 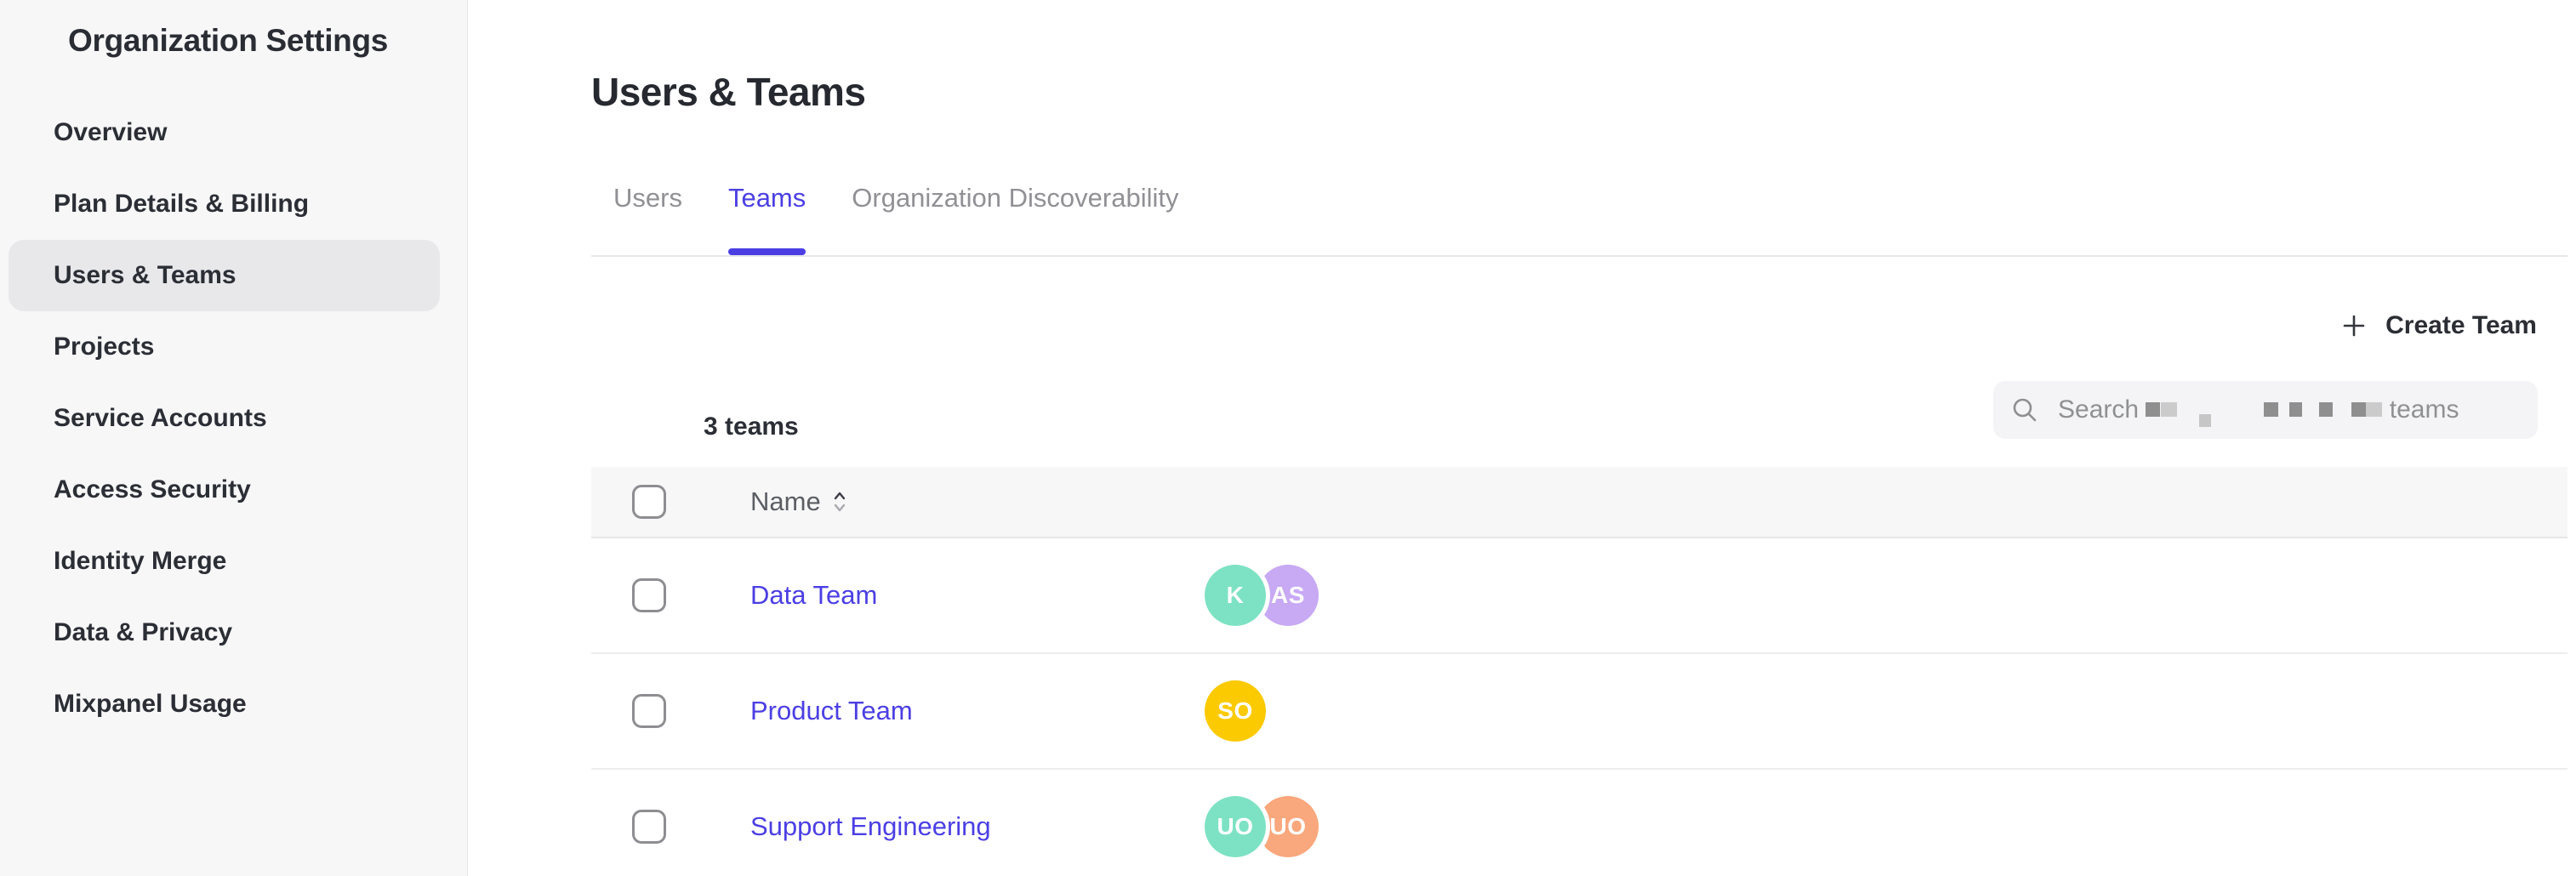 I want to click on select-all-checkbox, so click(x=649, y=502).